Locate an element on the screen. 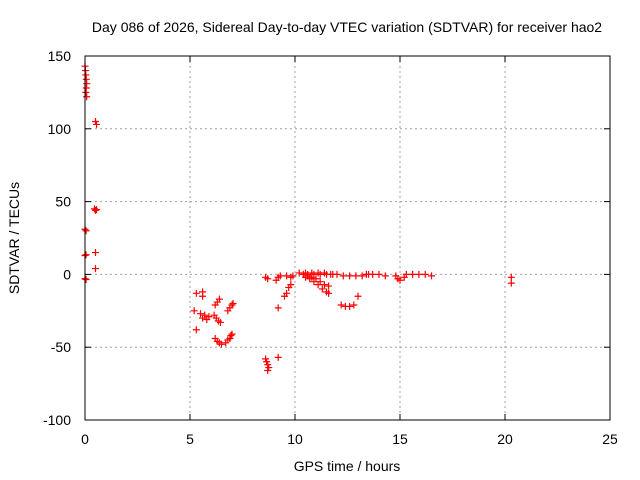 This screenshot has height=480, width=640. x-tick-label: 15 is located at coordinates (400, 439).